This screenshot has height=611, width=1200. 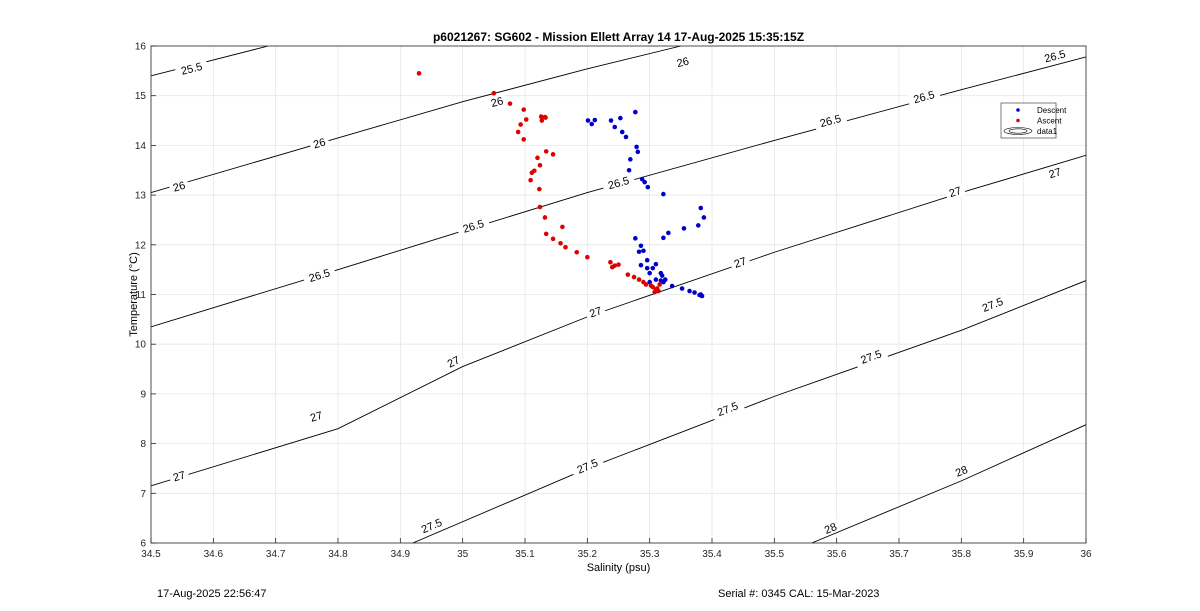 What do you see at coordinates (588, 554) in the screenshot?
I see `x-tick-label: 35.2` at bounding box center [588, 554].